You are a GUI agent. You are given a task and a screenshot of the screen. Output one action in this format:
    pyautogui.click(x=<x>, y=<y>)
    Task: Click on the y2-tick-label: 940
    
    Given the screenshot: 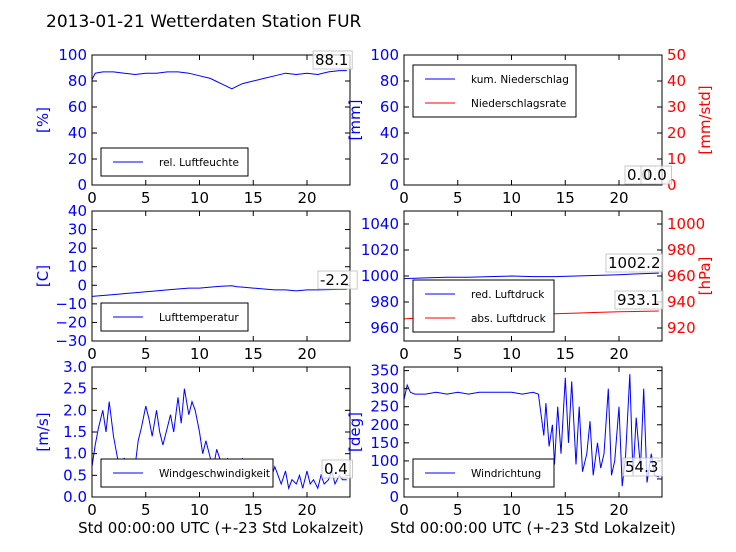 What is the action you would take?
    pyautogui.click(x=681, y=302)
    